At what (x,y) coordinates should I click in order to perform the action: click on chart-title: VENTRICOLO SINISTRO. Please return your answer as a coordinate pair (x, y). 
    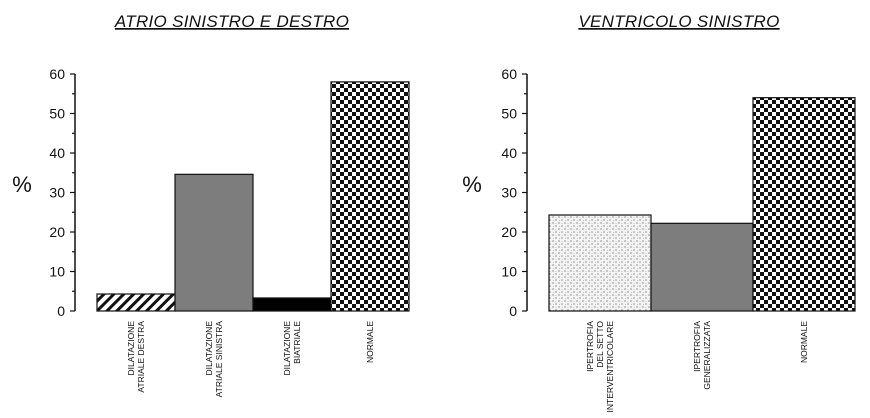
    Looking at the image, I should click on (678, 21).